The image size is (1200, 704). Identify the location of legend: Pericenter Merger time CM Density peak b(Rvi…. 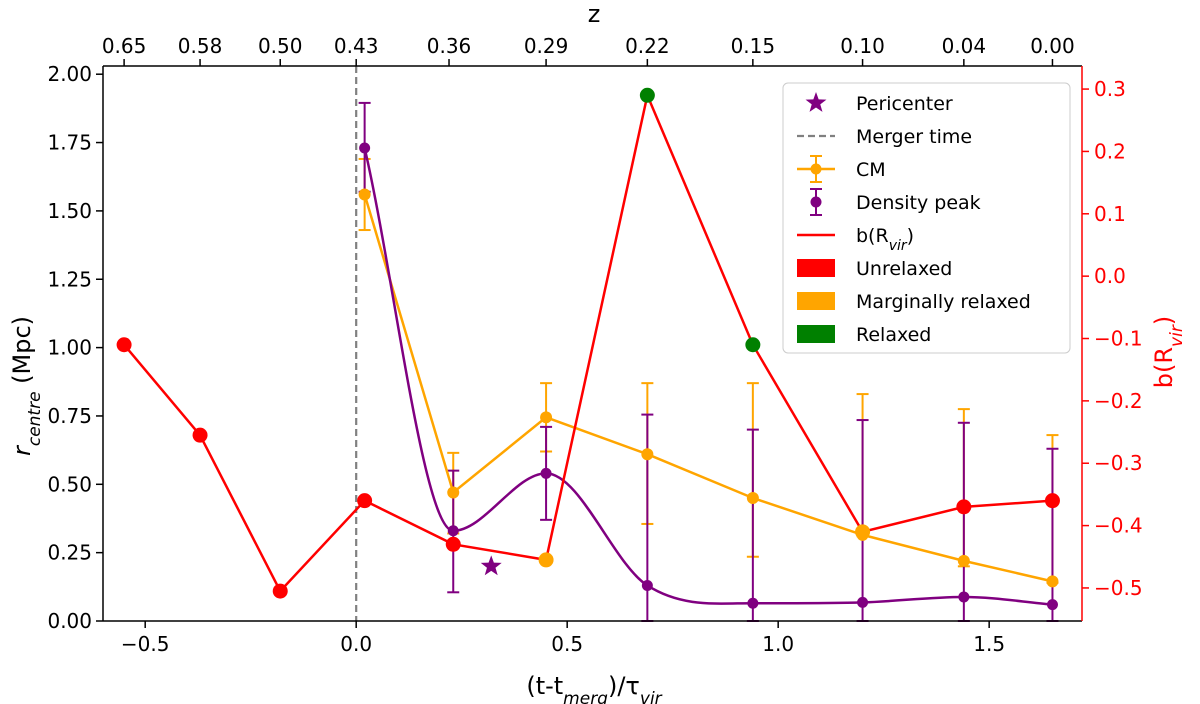
(926, 218).